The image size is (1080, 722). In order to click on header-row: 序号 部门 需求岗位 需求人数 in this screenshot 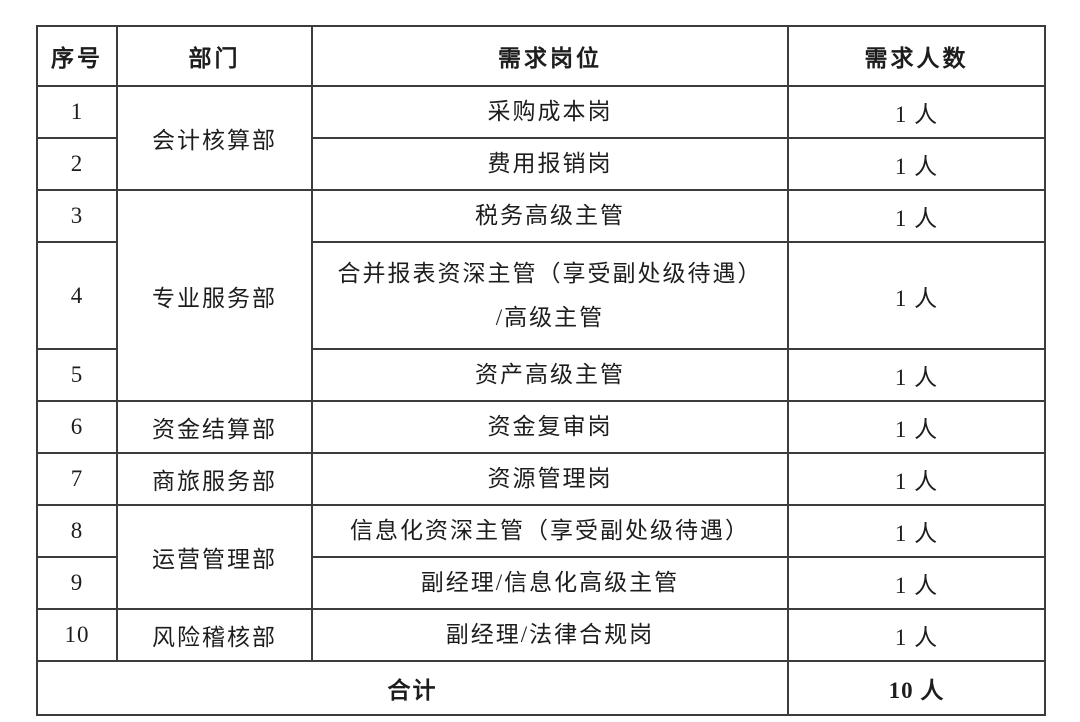, I will do `click(541, 56)`.